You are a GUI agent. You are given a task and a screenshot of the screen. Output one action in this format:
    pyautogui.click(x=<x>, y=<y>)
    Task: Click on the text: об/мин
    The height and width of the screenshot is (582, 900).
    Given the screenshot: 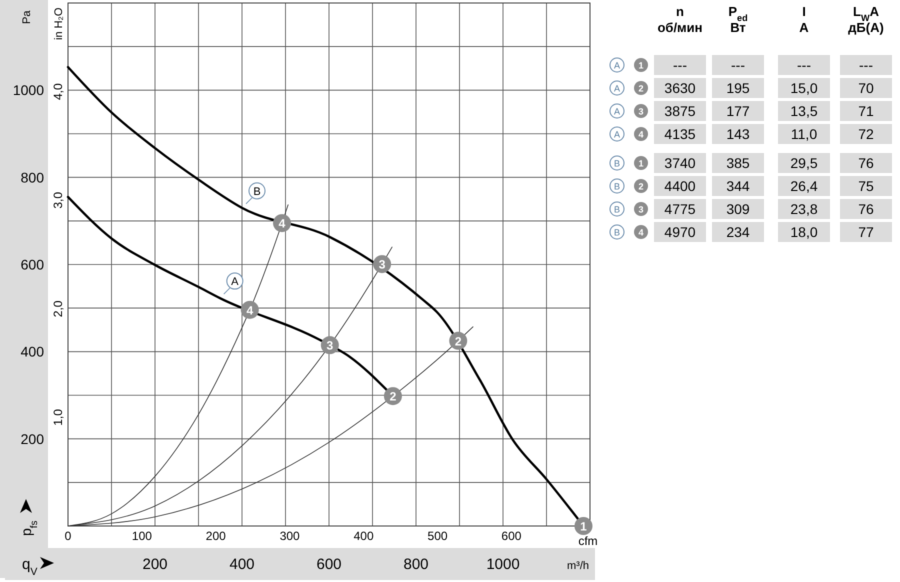 What is the action you would take?
    pyautogui.click(x=680, y=27)
    